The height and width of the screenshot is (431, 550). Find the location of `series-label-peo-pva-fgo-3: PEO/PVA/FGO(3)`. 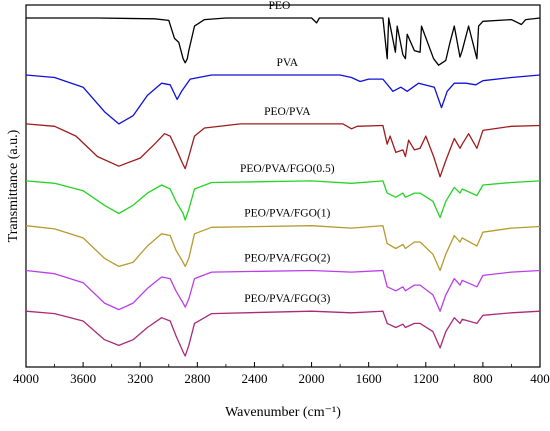

series-label-peo-pva-fgo-3: PEO/PVA/FGO(3) is located at coordinates (287, 299).